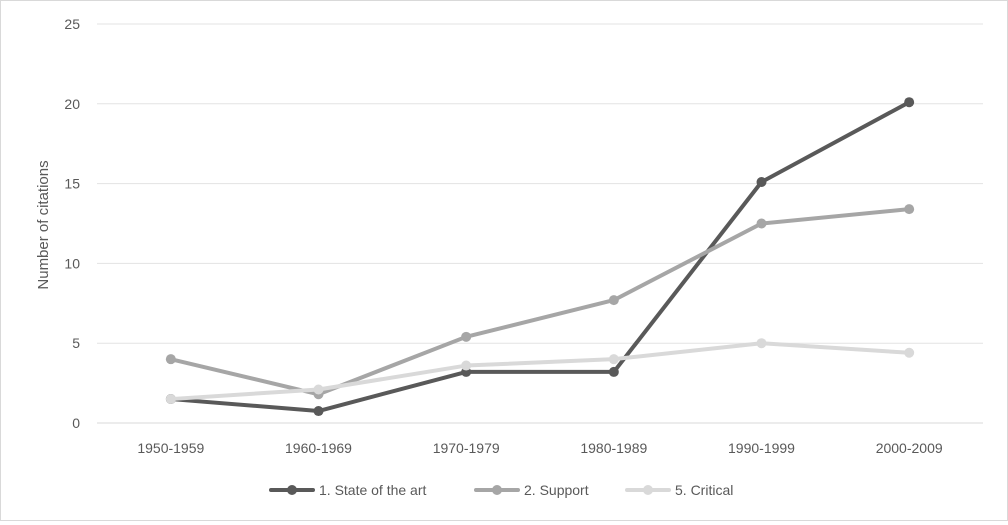 This screenshot has width=1008, height=525. Describe the element at coordinates (613, 448) in the screenshot. I see `x-tick-label: 1980-1989` at that location.